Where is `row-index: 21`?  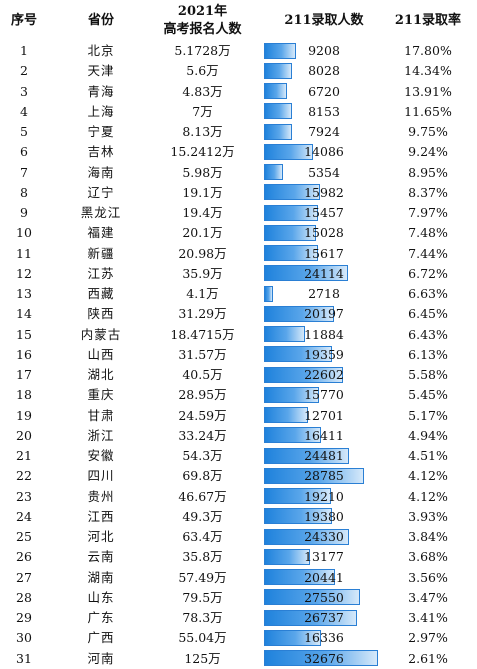
row-index: 21 is located at coordinates (24, 455).